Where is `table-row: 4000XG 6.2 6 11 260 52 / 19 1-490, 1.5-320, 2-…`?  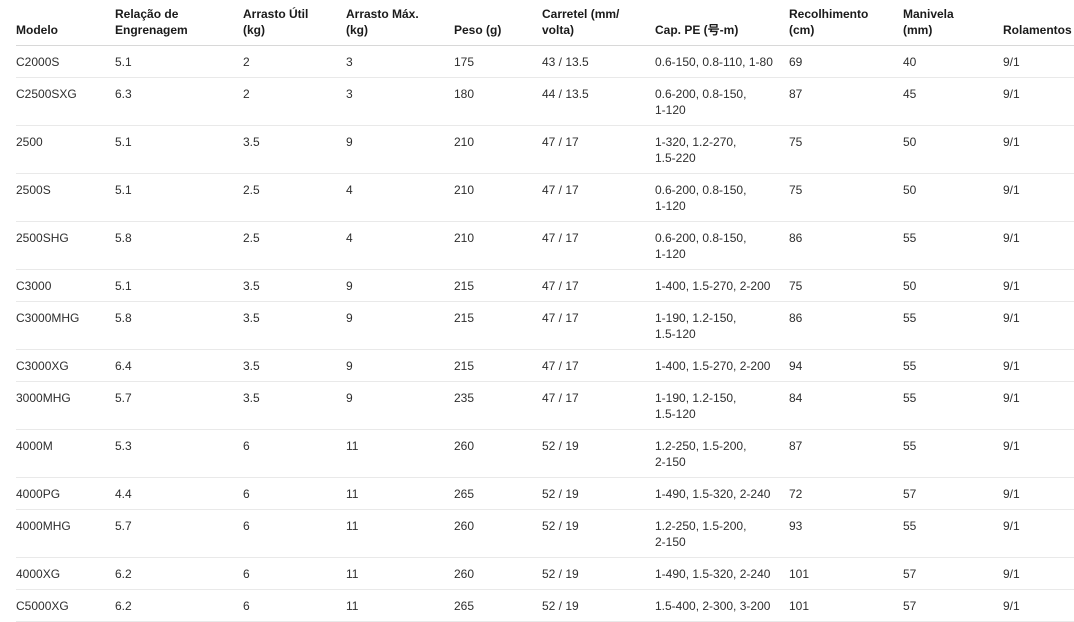
table-row: 4000XG 6.2 6 11 260 52 / 19 1-490, 1.5-320, 2-… is located at coordinates (545, 573).